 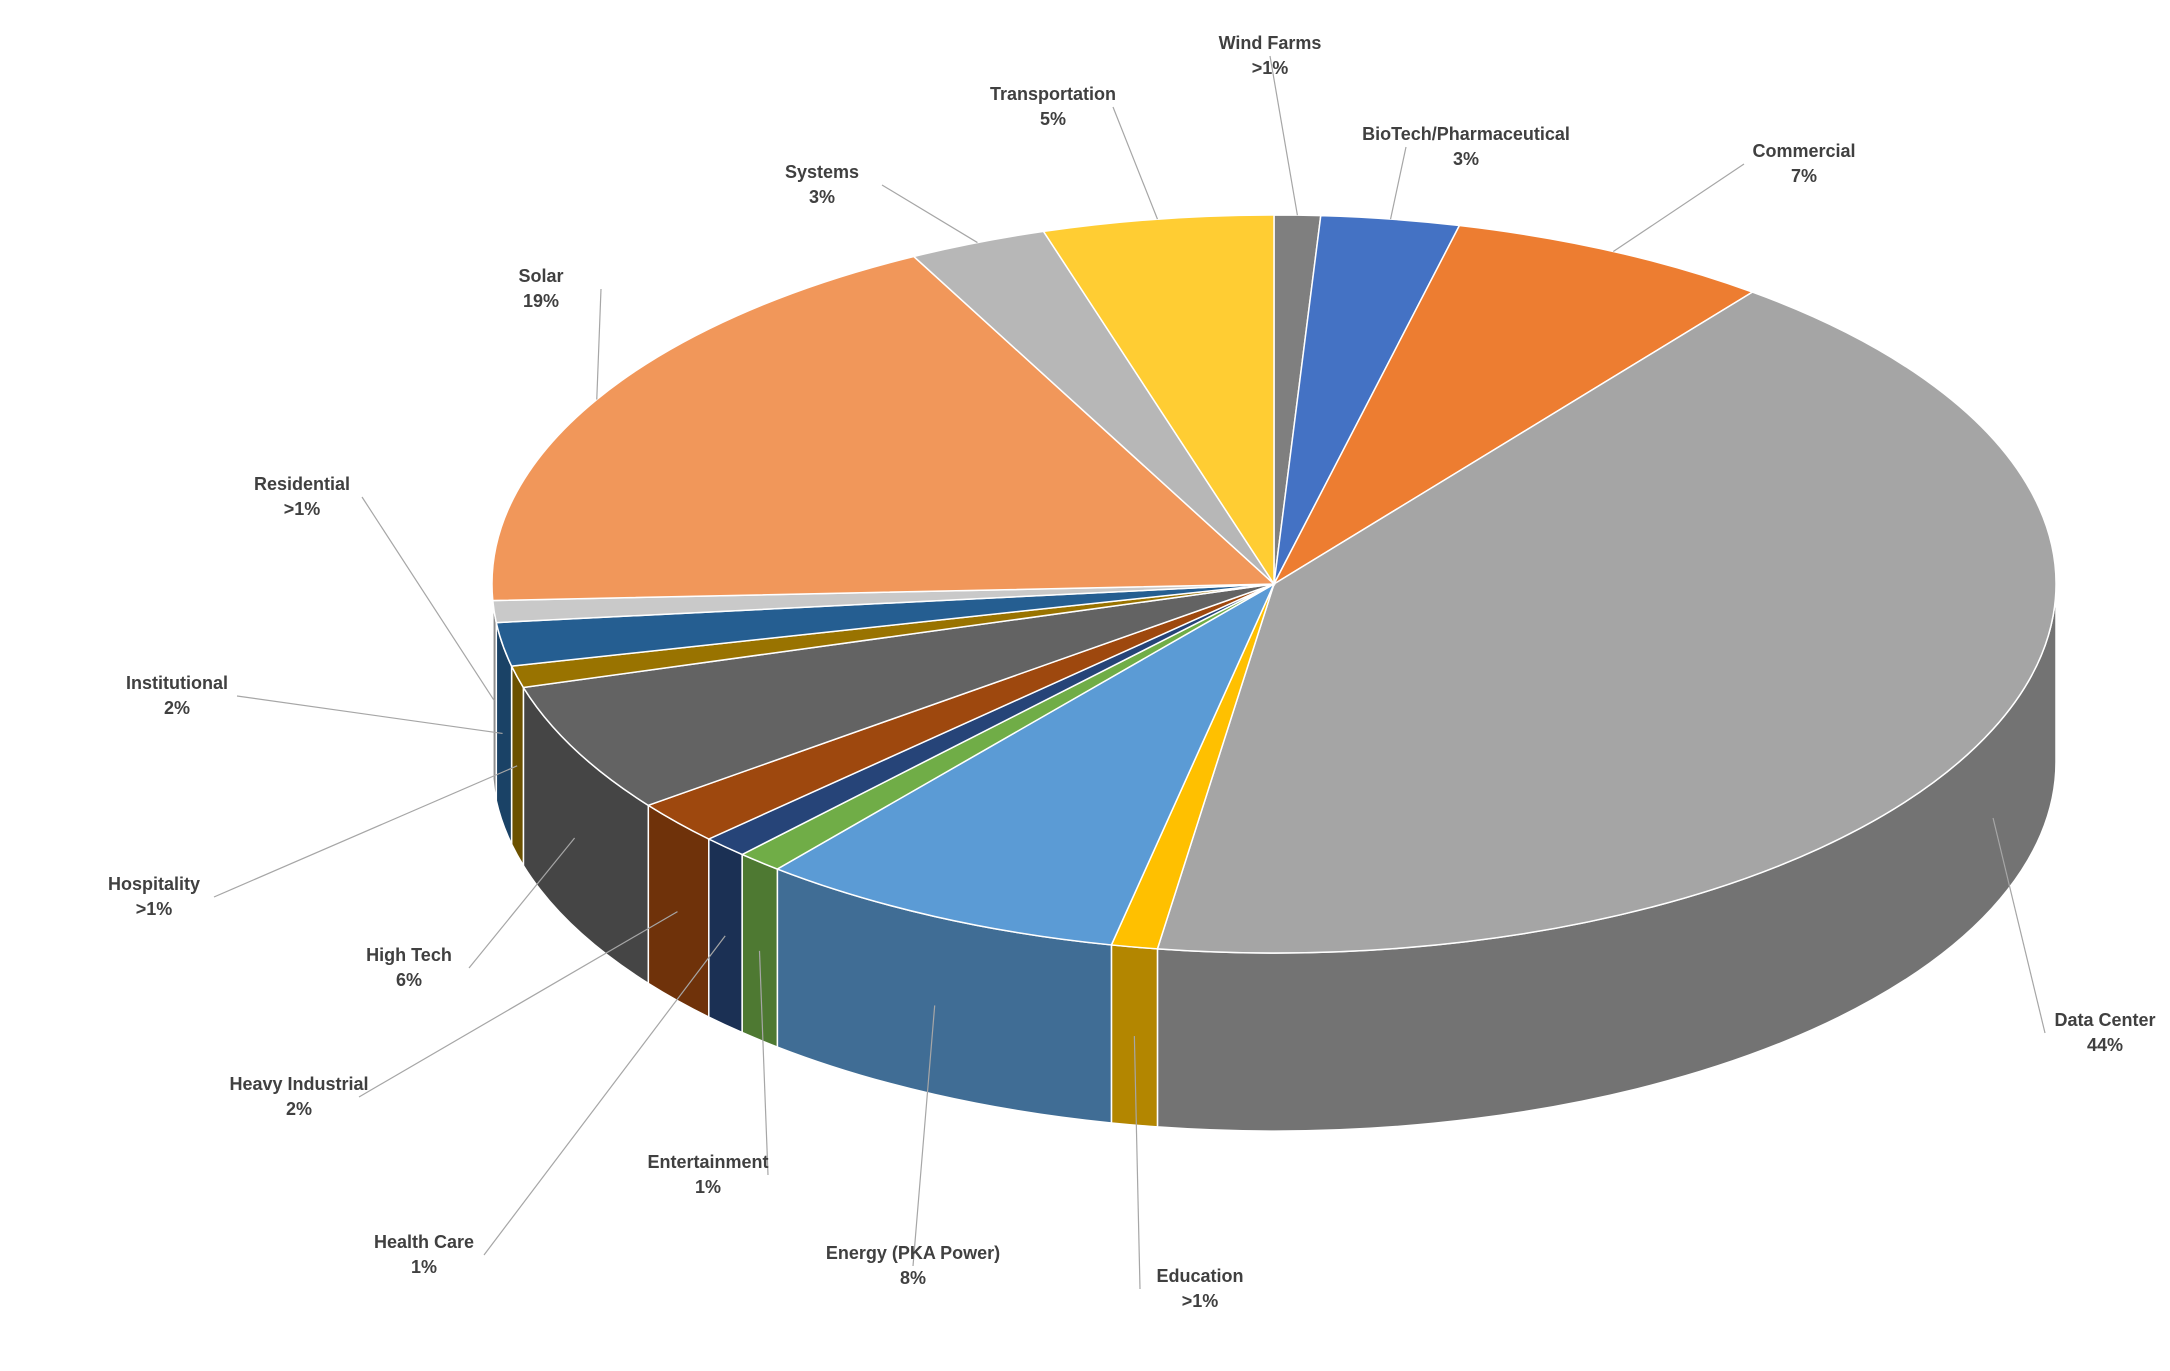 What do you see at coordinates (1199, 1276) in the screenshot?
I see `category-label: Education` at bounding box center [1199, 1276].